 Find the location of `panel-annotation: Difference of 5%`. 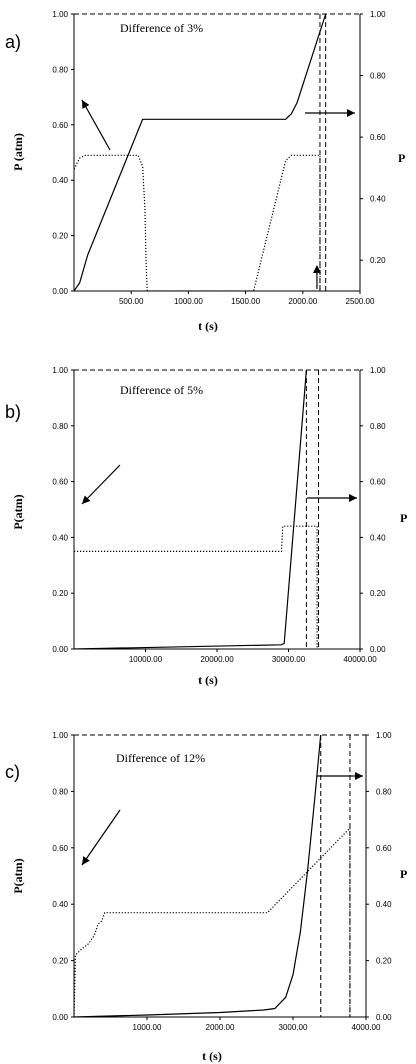

panel-annotation: Difference of 5% is located at coordinates (161, 390).